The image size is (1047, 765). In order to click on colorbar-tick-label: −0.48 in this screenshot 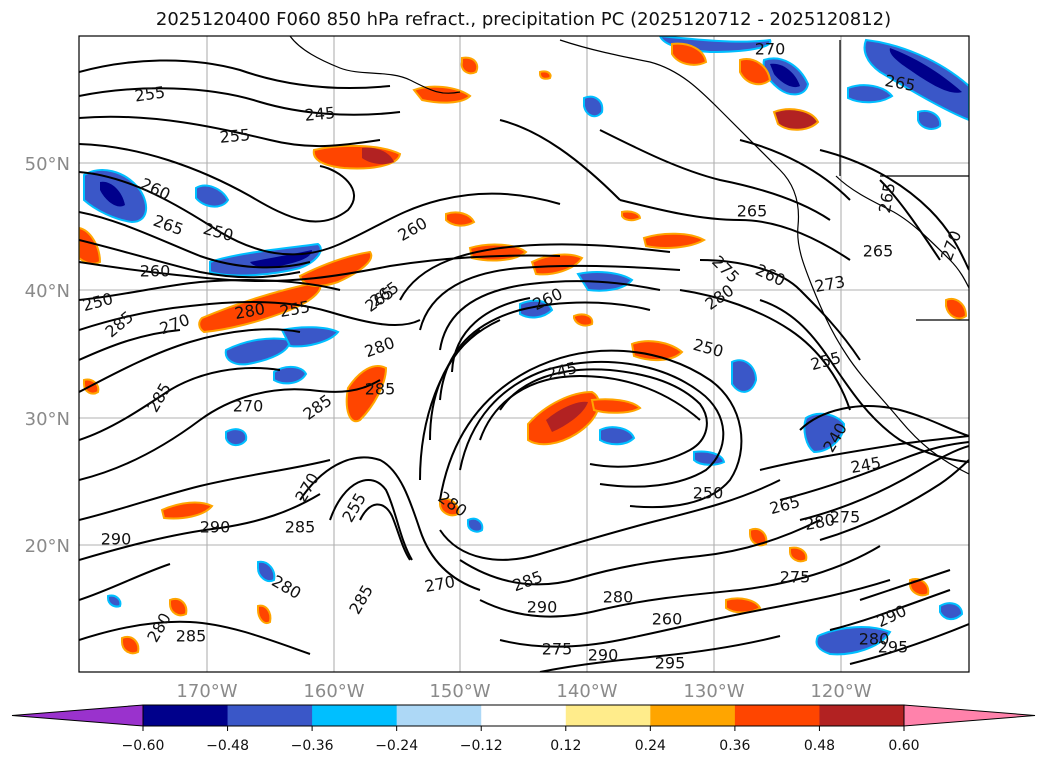, I will do `click(227, 746)`.